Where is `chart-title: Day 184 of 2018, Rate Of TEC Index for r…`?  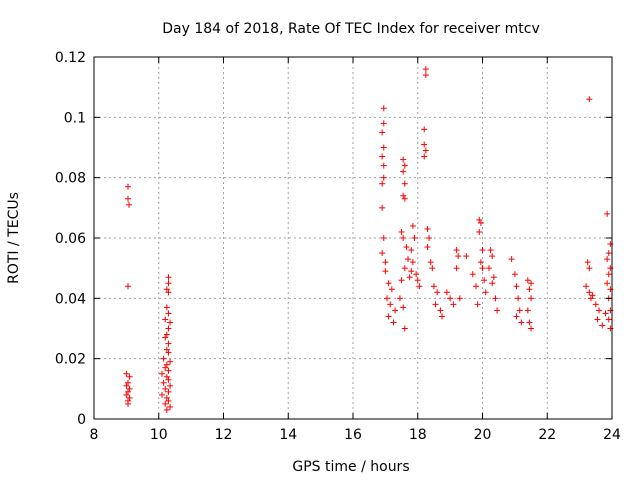 chart-title: Day 184 of 2018, Rate Of TEC Index for r… is located at coordinates (350, 29).